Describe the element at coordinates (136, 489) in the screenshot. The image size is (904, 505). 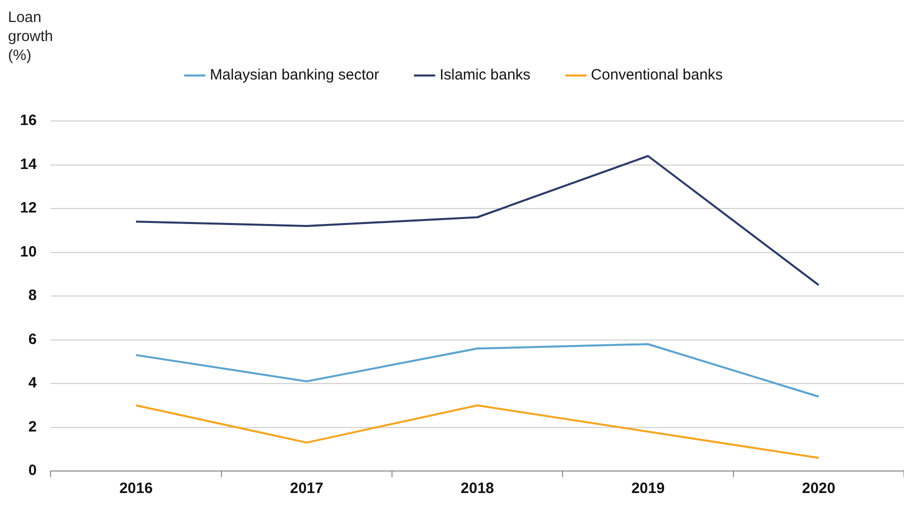
I see `x-tick-label: 2016` at that location.